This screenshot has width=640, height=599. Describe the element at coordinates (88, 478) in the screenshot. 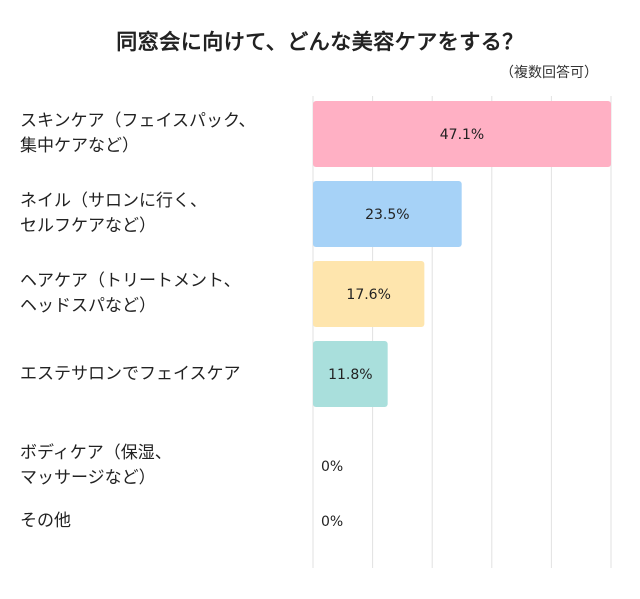

I see `category-label-line: マッサージなど）` at that location.